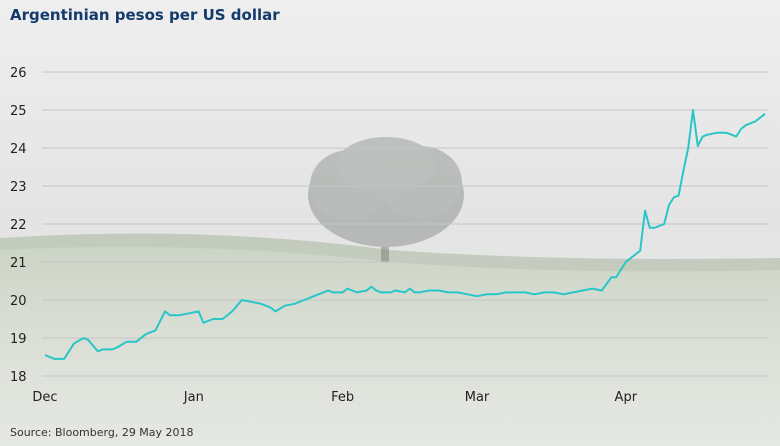 This screenshot has width=780, height=446. I want to click on chart-title: Argentinian pesos per US dollar, so click(145, 15).